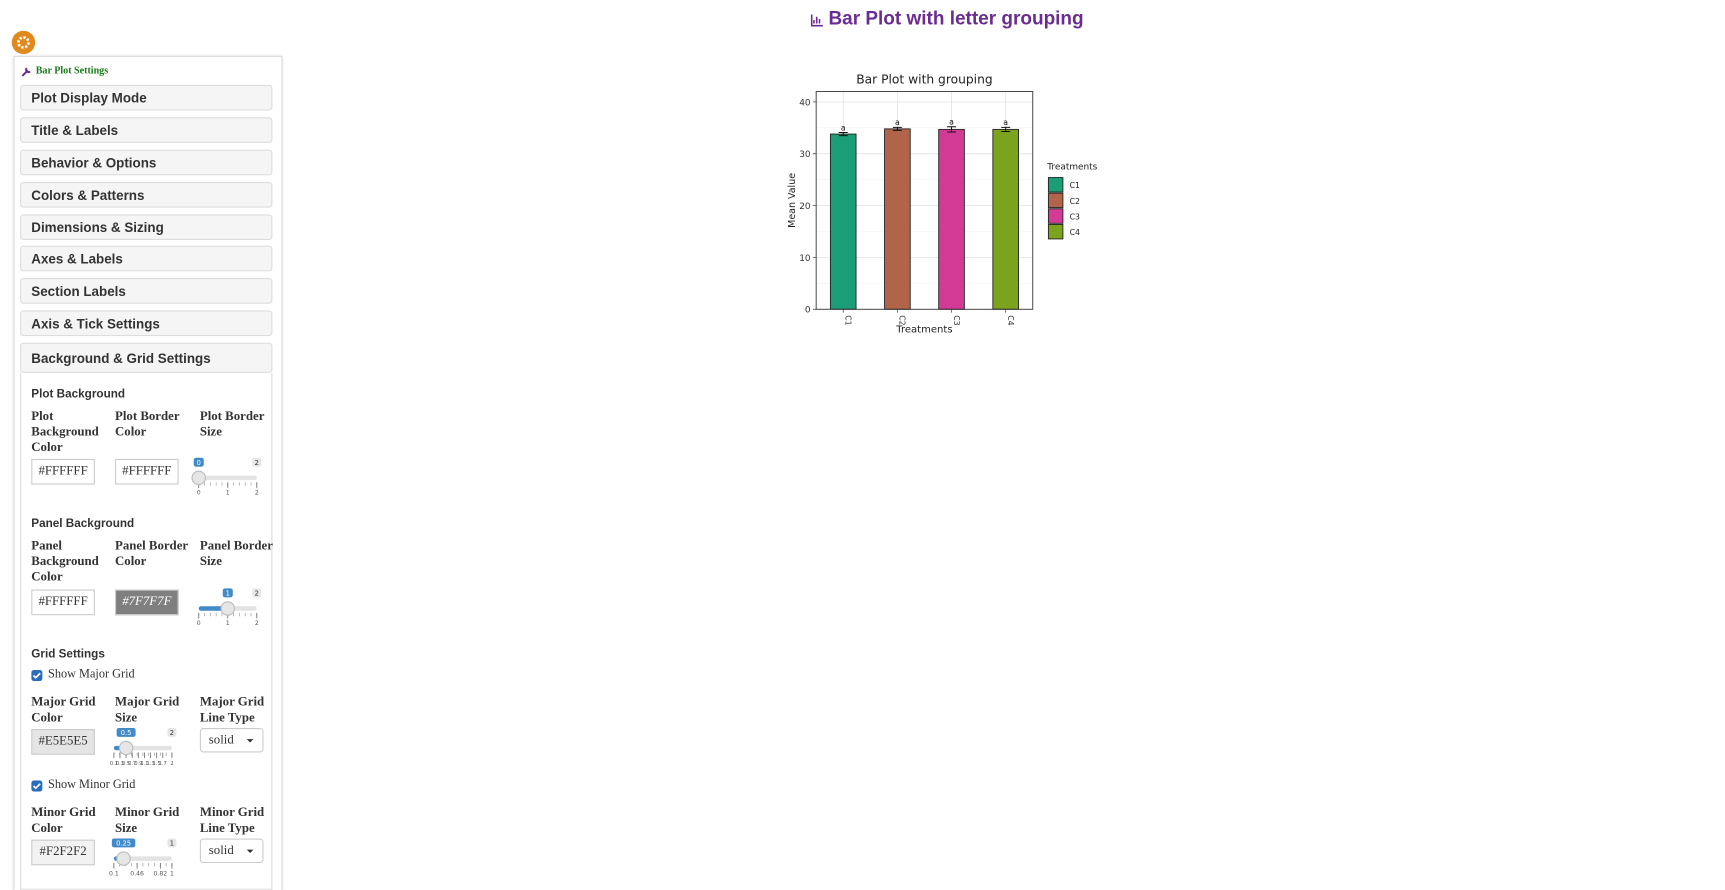 The height and width of the screenshot is (890, 1725). What do you see at coordinates (147, 710) in the screenshot?
I see `field-label: Major Grid Size` at bounding box center [147, 710].